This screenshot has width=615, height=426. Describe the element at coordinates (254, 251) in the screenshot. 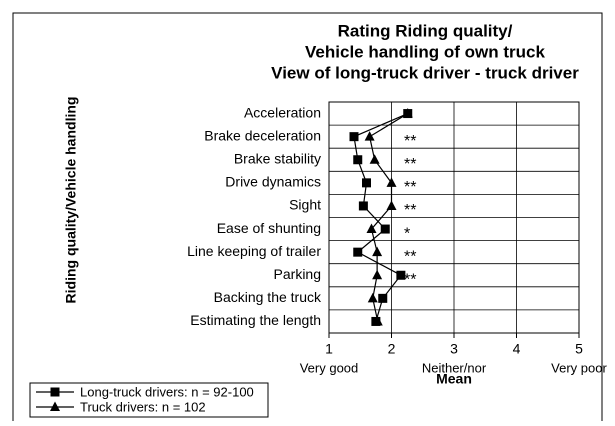

I see `y-tick-label: Line keeping of trailer` at that location.